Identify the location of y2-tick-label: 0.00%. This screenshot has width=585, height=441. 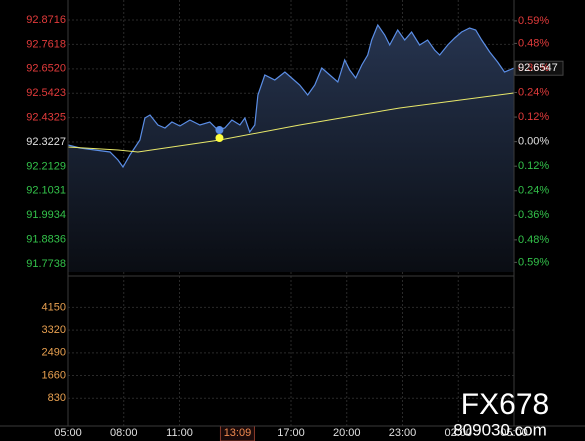
(533, 142).